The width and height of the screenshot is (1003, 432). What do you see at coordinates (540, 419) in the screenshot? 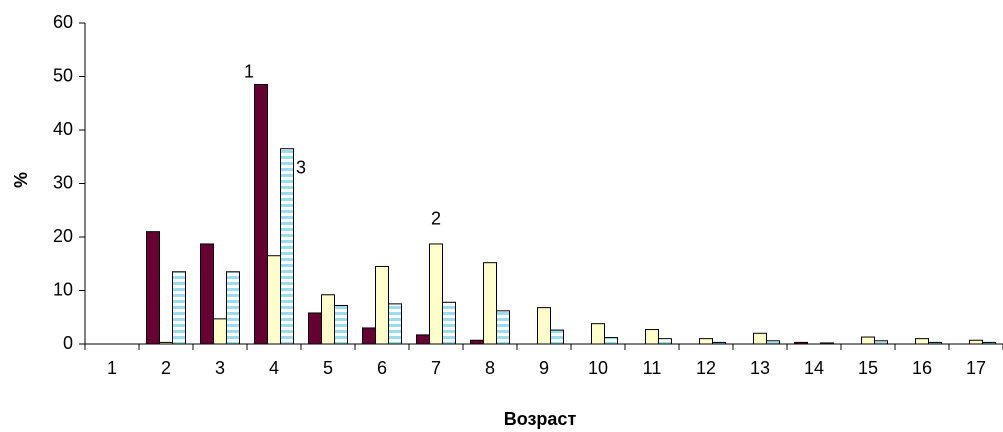
I see `x-axis-label: Возраст` at bounding box center [540, 419].